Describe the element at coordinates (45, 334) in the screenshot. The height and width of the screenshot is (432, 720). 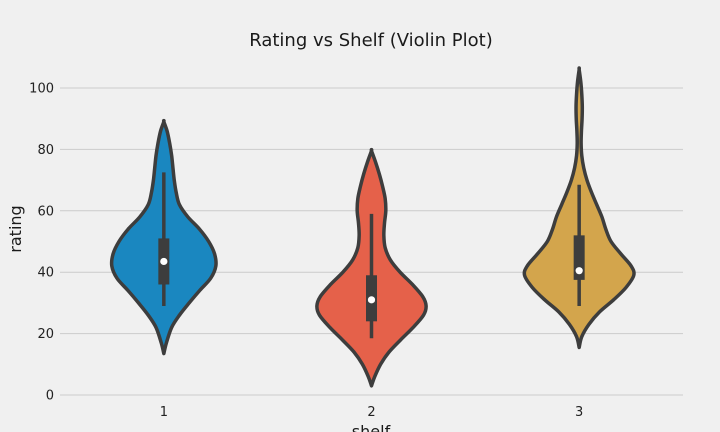
I see `y-tick-label: 20` at that location.